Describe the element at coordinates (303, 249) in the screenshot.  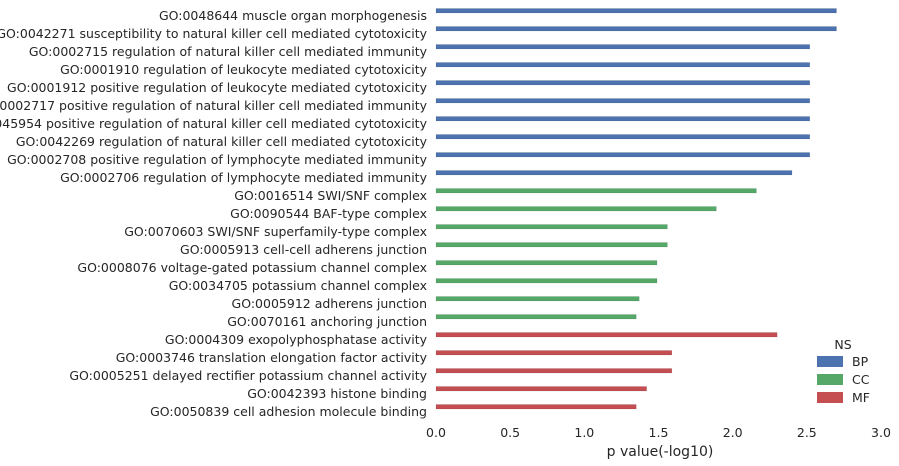
I see `category-label: GO:0005913 cell-cell adherens junction` at that location.